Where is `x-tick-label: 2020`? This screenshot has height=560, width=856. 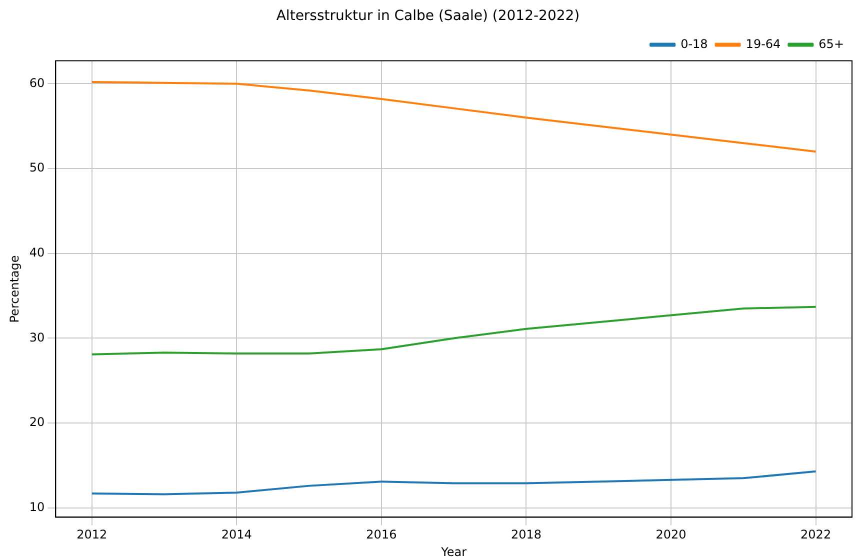 x-tick-label: 2020 is located at coordinates (671, 535).